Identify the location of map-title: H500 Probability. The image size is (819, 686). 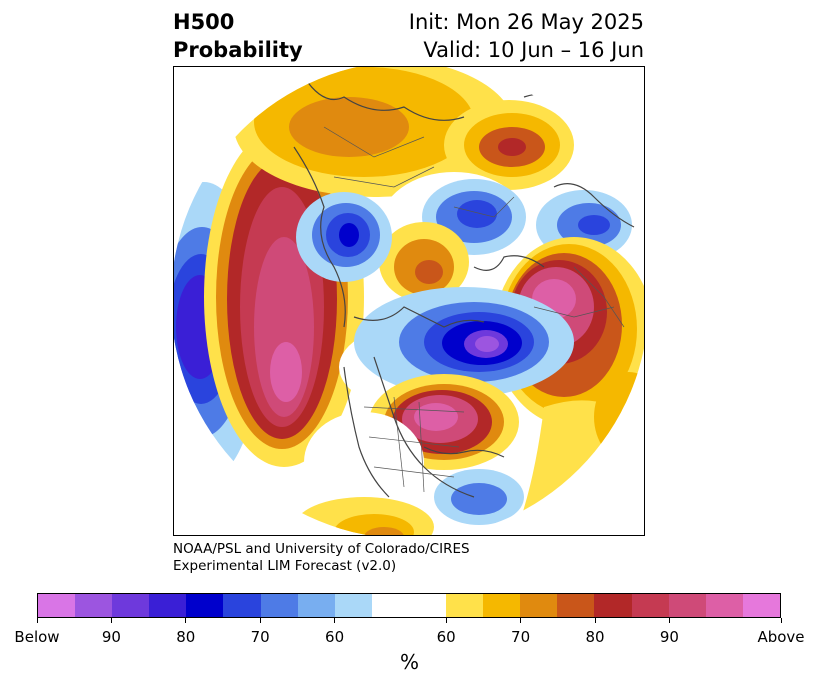
(238, 36).